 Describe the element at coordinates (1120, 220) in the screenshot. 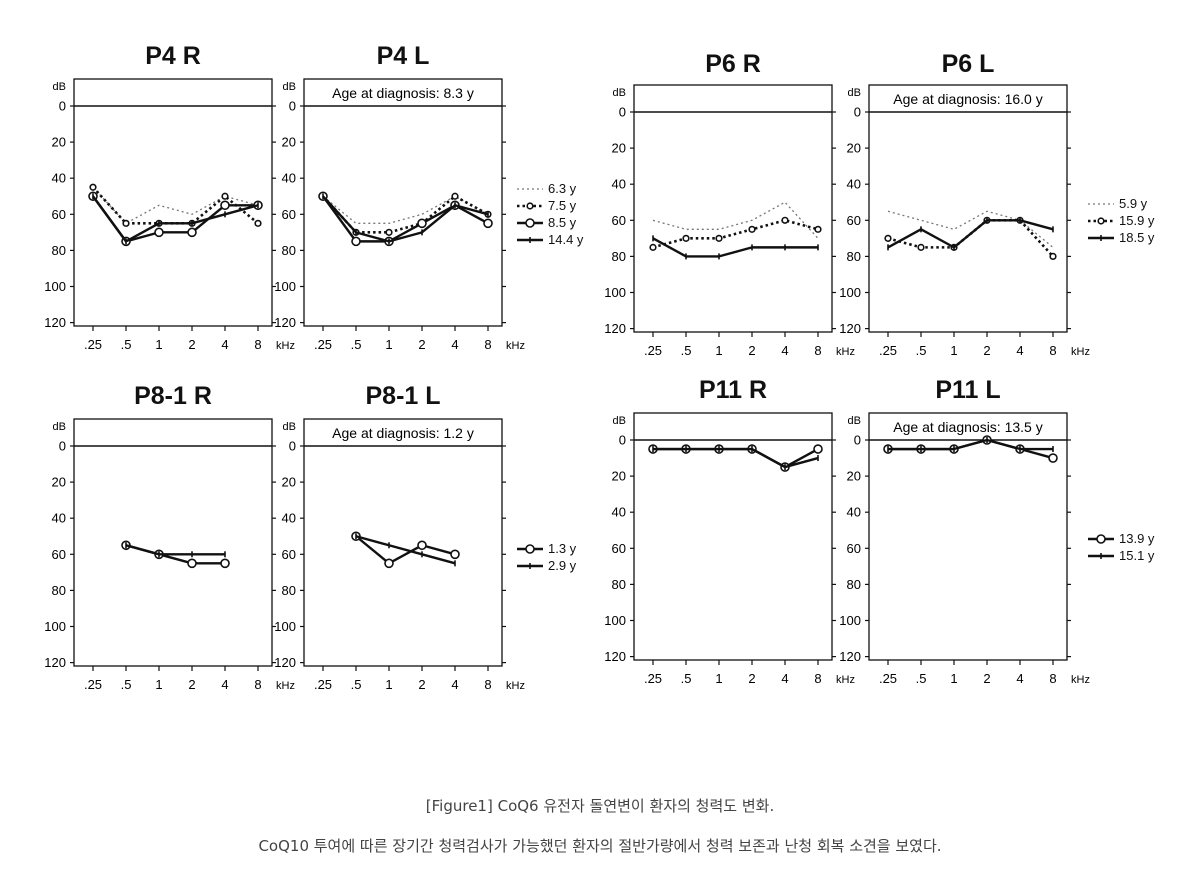

I see `legend-entry: 15.9 y` at that location.